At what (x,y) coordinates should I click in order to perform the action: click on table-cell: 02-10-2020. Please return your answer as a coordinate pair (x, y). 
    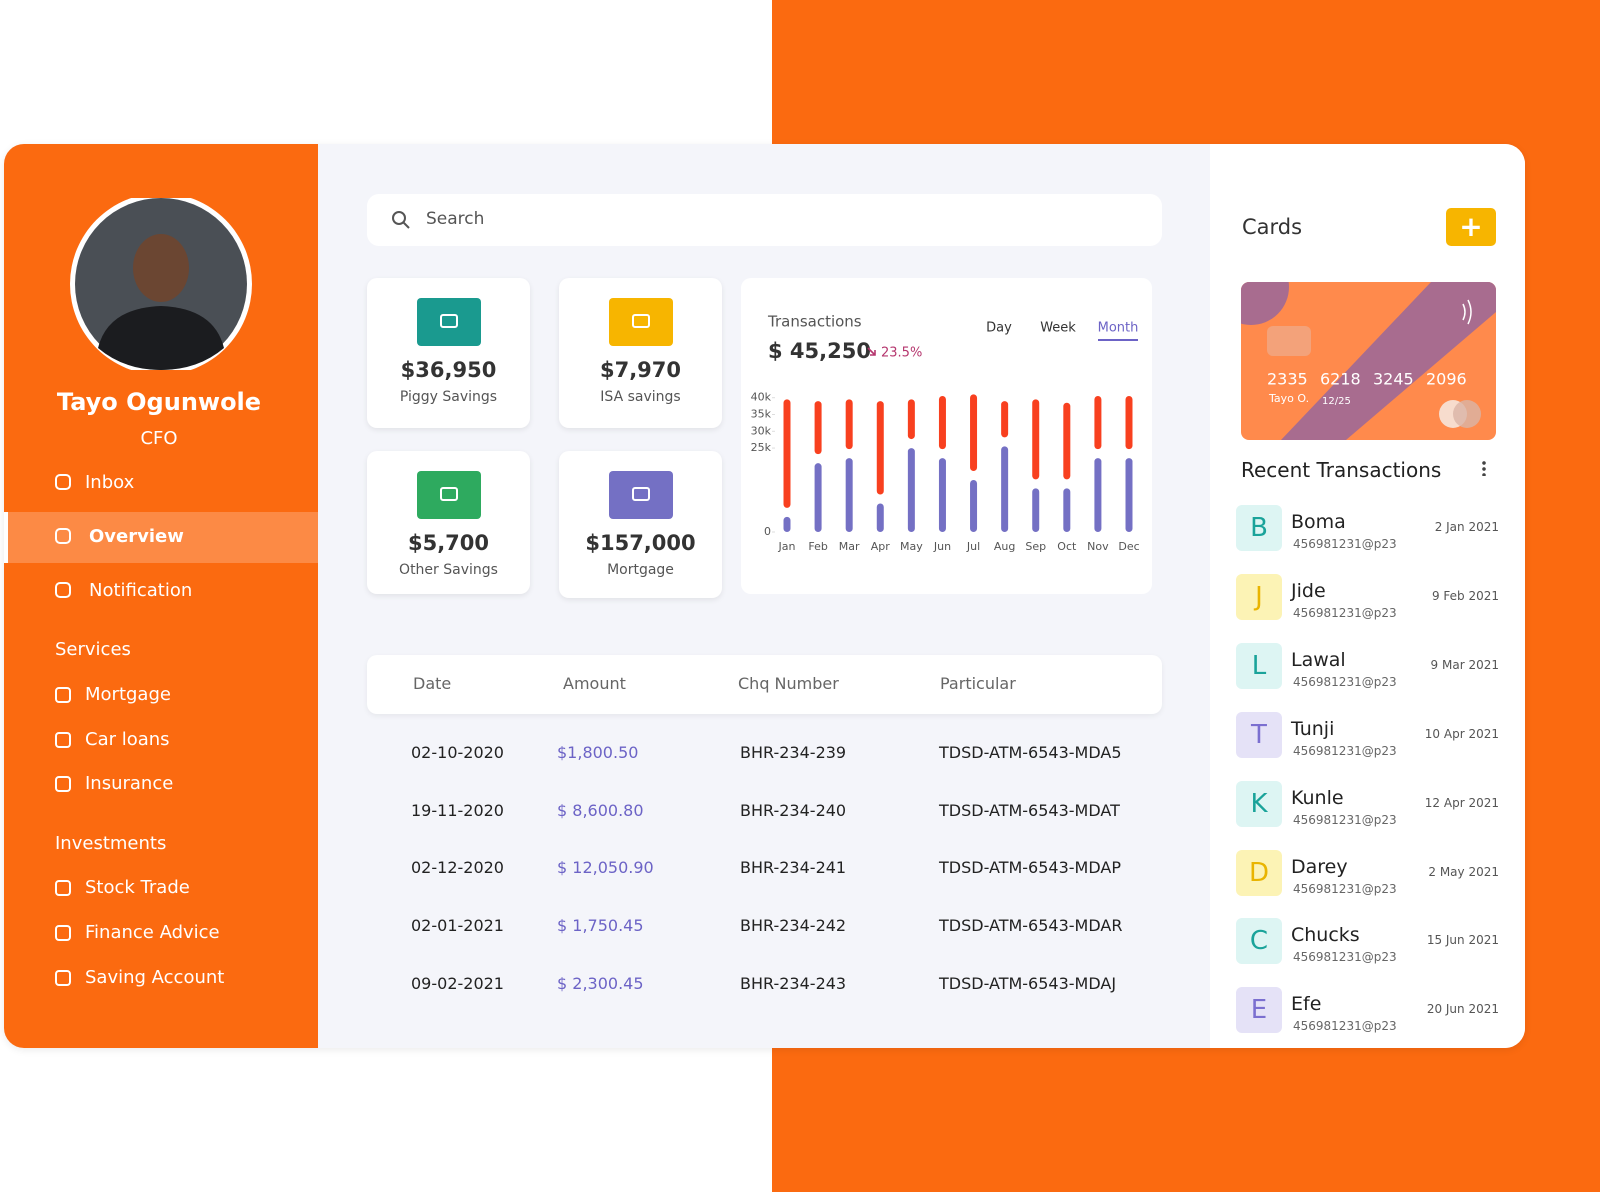
    Looking at the image, I should click on (457, 752).